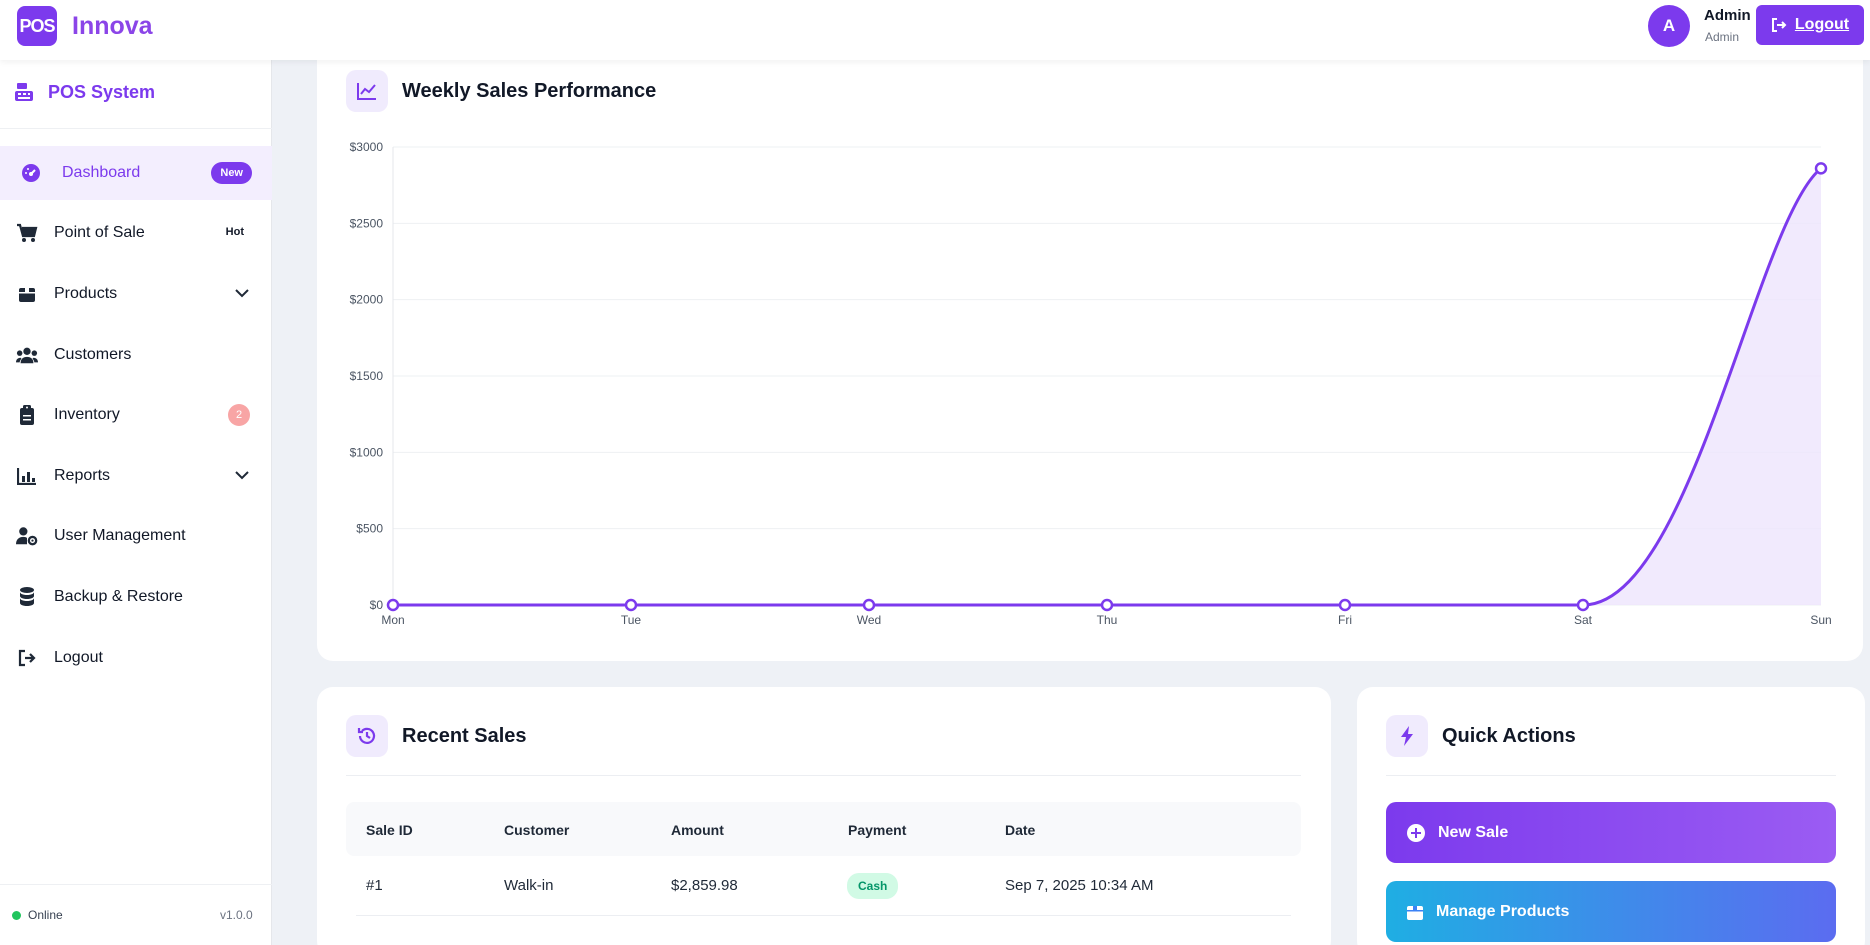 Image resolution: width=1870 pixels, height=945 pixels. Describe the element at coordinates (31, 173) in the screenshot. I see `gauge-icon` at that location.